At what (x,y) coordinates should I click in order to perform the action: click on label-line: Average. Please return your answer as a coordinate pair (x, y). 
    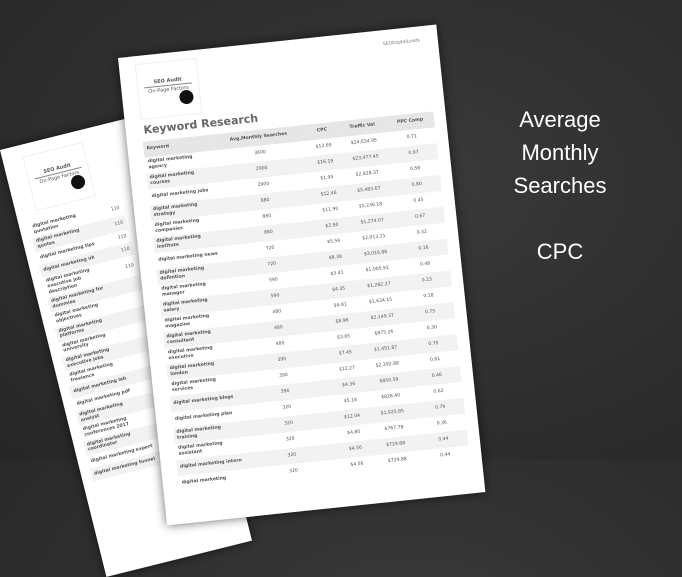
    Looking at the image, I should click on (560, 119).